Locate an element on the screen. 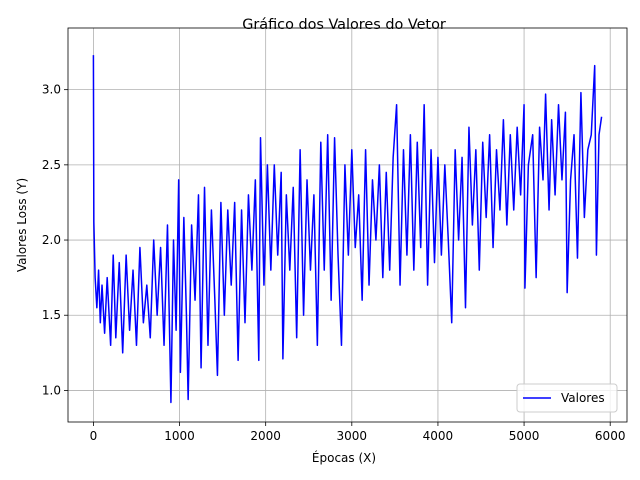 The width and height of the screenshot is (640, 480). x-tick-label: 6000 is located at coordinates (610, 436).